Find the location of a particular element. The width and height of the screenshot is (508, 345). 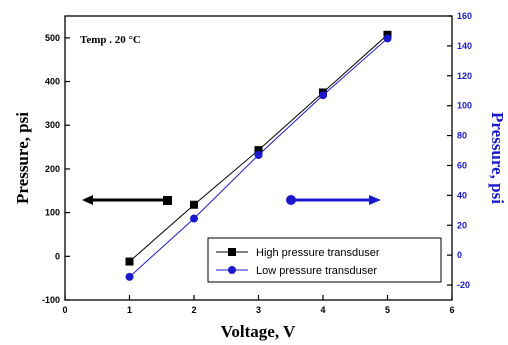

y-axis-title-right: Pressure, psi is located at coordinates (497, 158).